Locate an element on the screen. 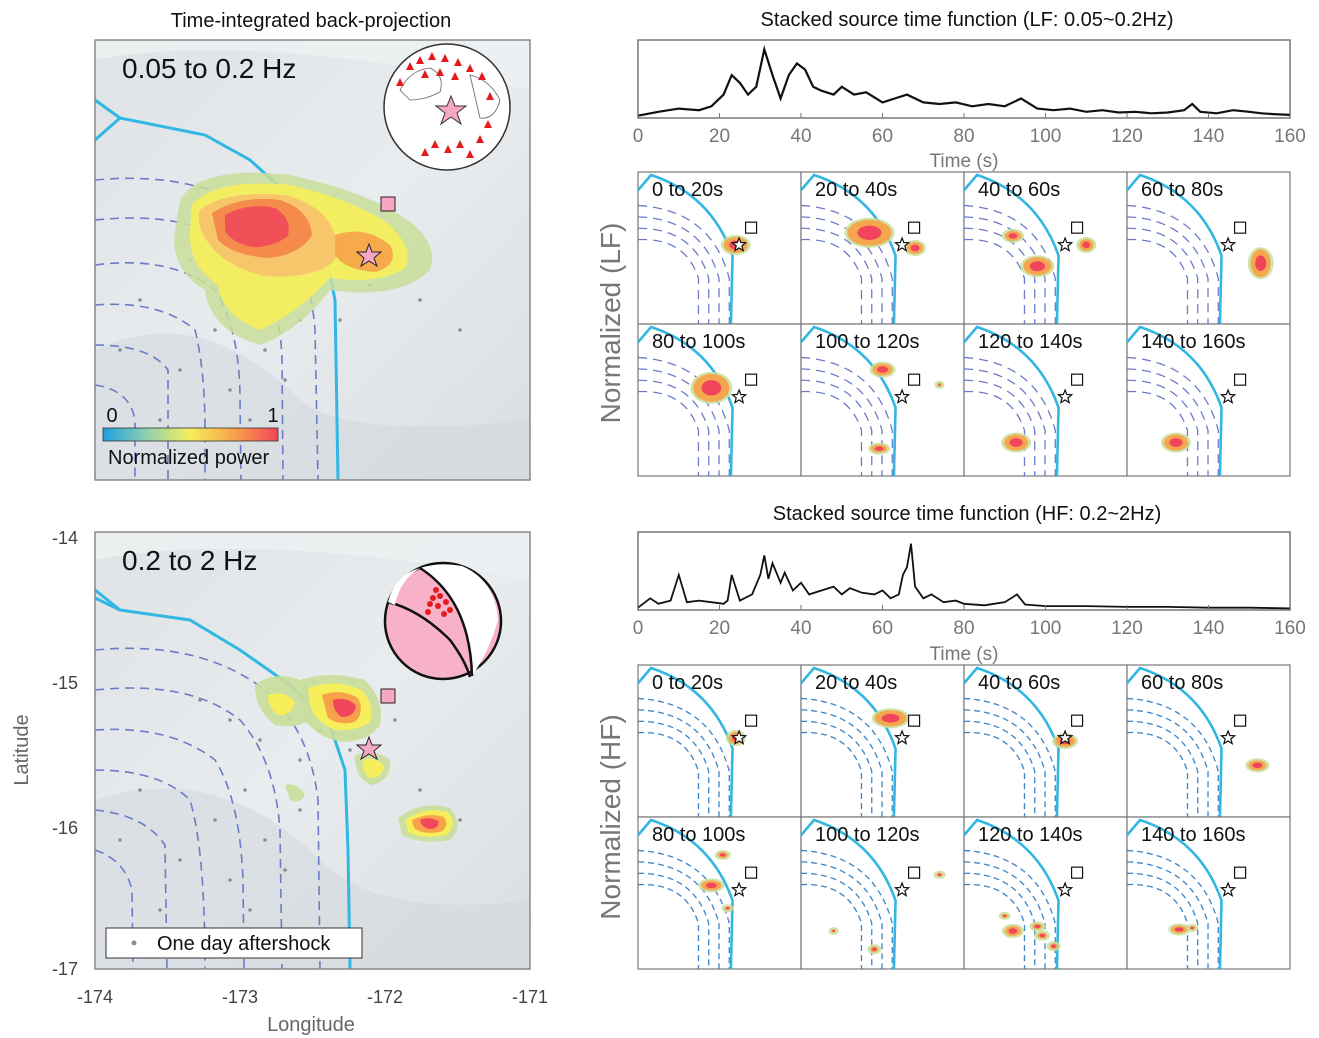 This screenshot has height=1038, width=1319. lf-snapshot-8: 140 to 160s is located at coordinates (1208, 400).